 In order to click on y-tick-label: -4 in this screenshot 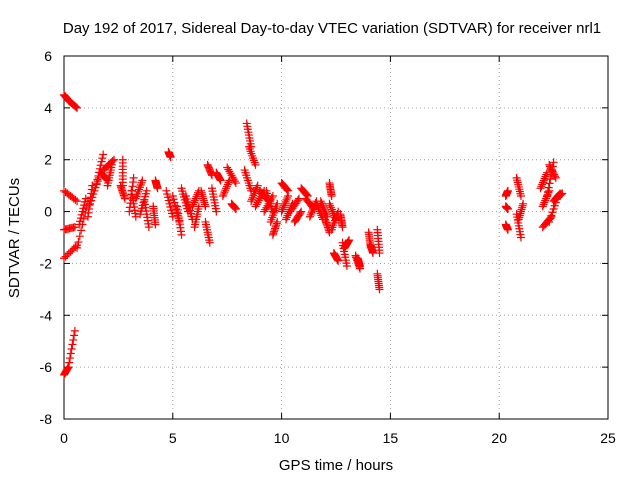, I will do `click(46, 315)`.